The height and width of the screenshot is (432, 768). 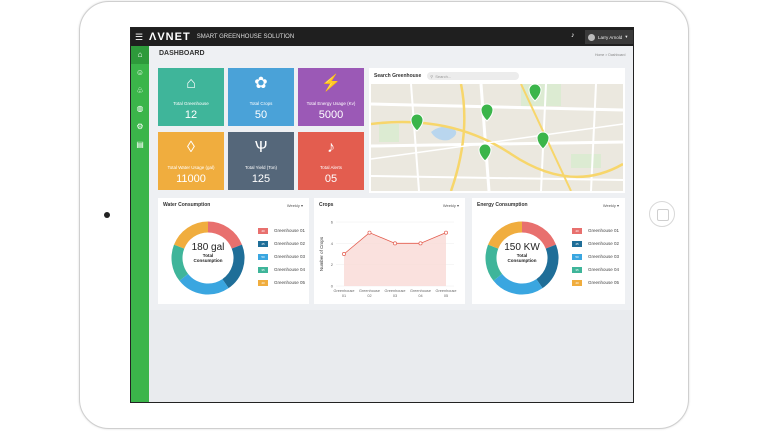 What do you see at coordinates (344, 296) in the screenshot?
I see `x-tick-label: 01` at bounding box center [344, 296].